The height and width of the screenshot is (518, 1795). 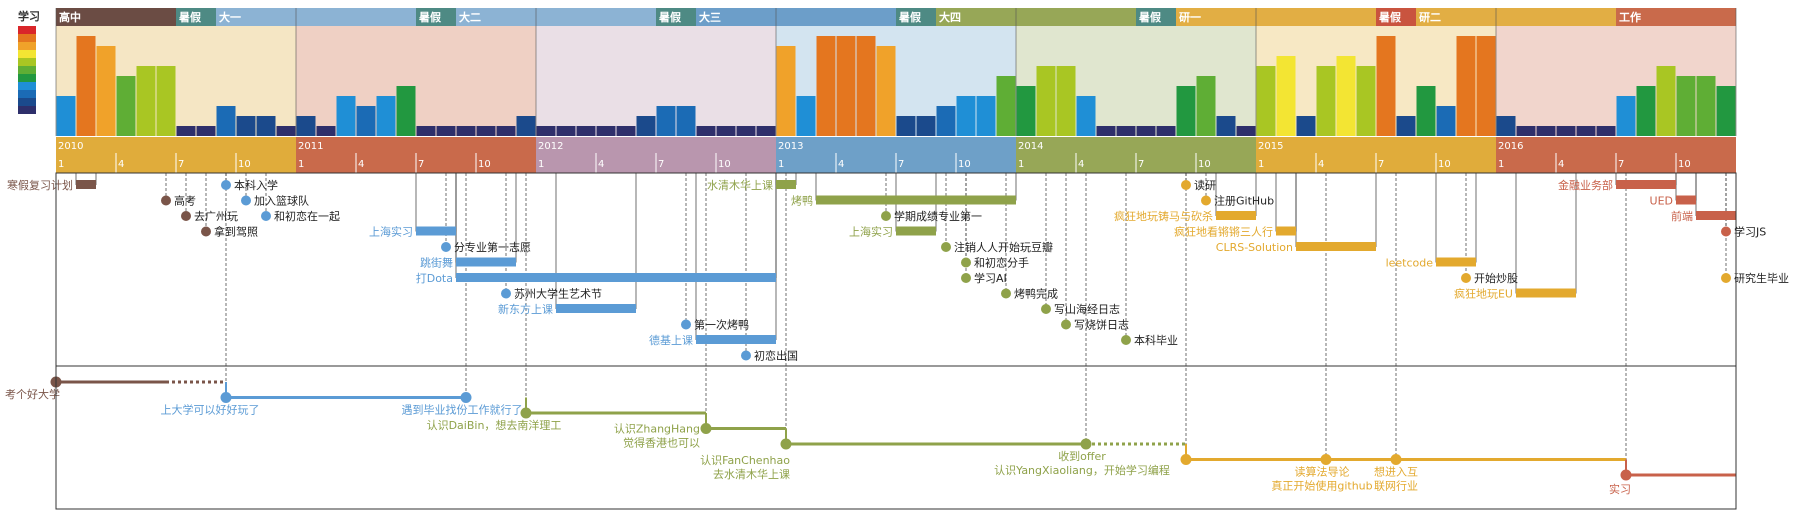 I want to click on event-label: 开始炒股, so click(x=1496, y=278).